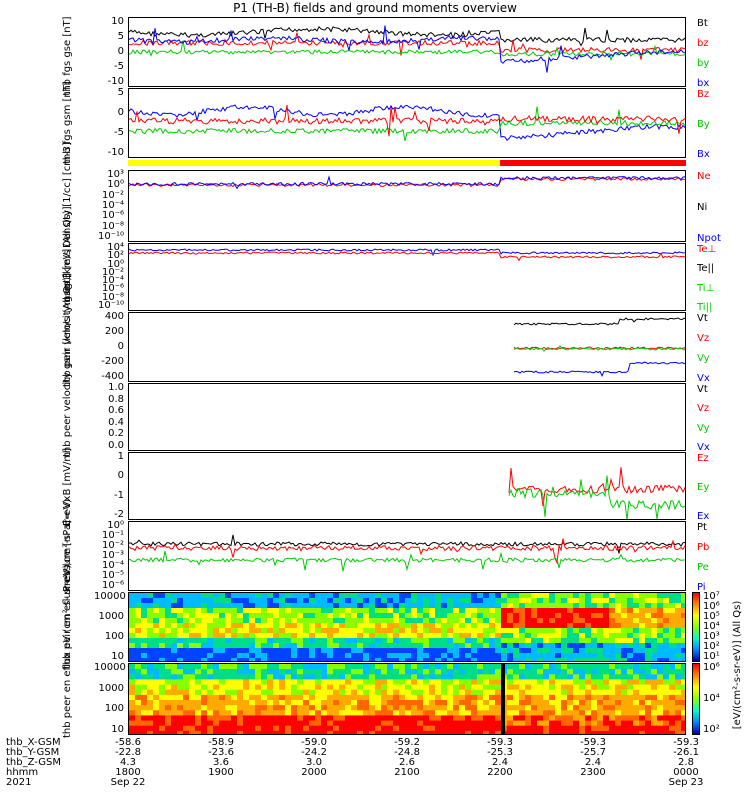 Image resolution: width=750 pixels, height=800 pixels. What do you see at coordinates (115, 256) in the screenshot?
I see `ytick-label: 10²` at bounding box center [115, 256].